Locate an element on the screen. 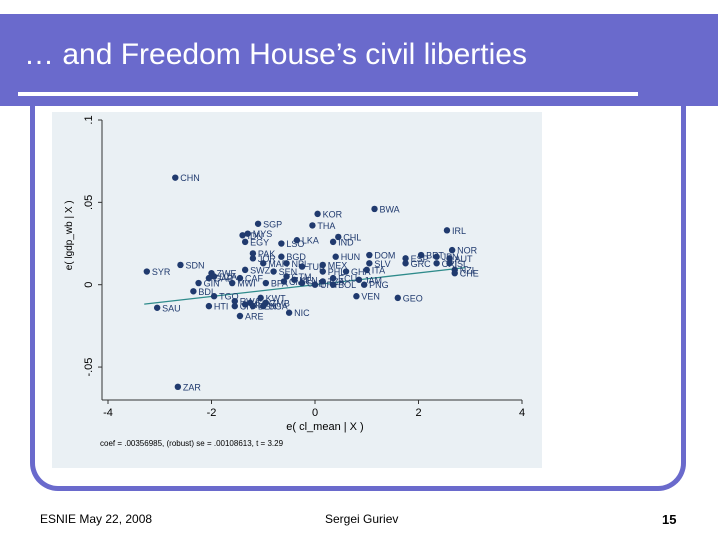  point-label: DZA is located at coordinates (228, 277).